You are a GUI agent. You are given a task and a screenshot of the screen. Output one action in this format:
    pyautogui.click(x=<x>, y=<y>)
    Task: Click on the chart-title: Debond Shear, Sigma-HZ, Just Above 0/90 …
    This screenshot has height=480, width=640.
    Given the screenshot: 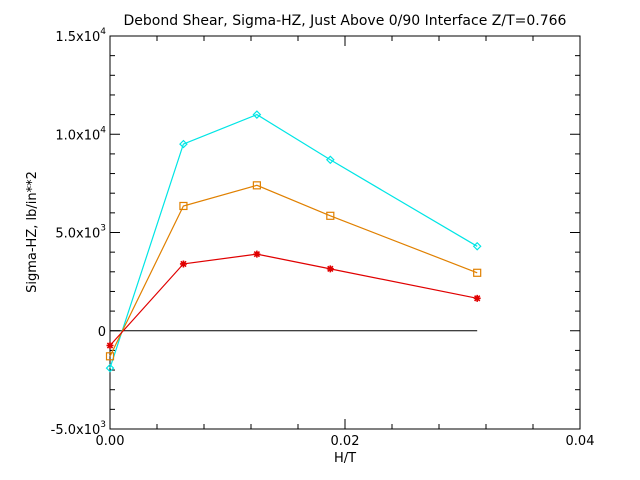 What is the action you would take?
    pyautogui.click(x=345, y=21)
    